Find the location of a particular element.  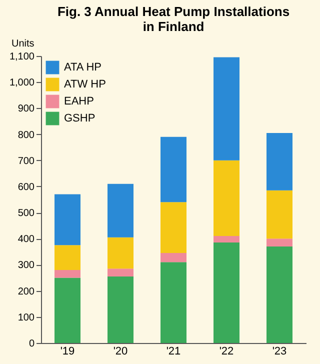

y-tick-label: 200 is located at coordinates (26, 292).